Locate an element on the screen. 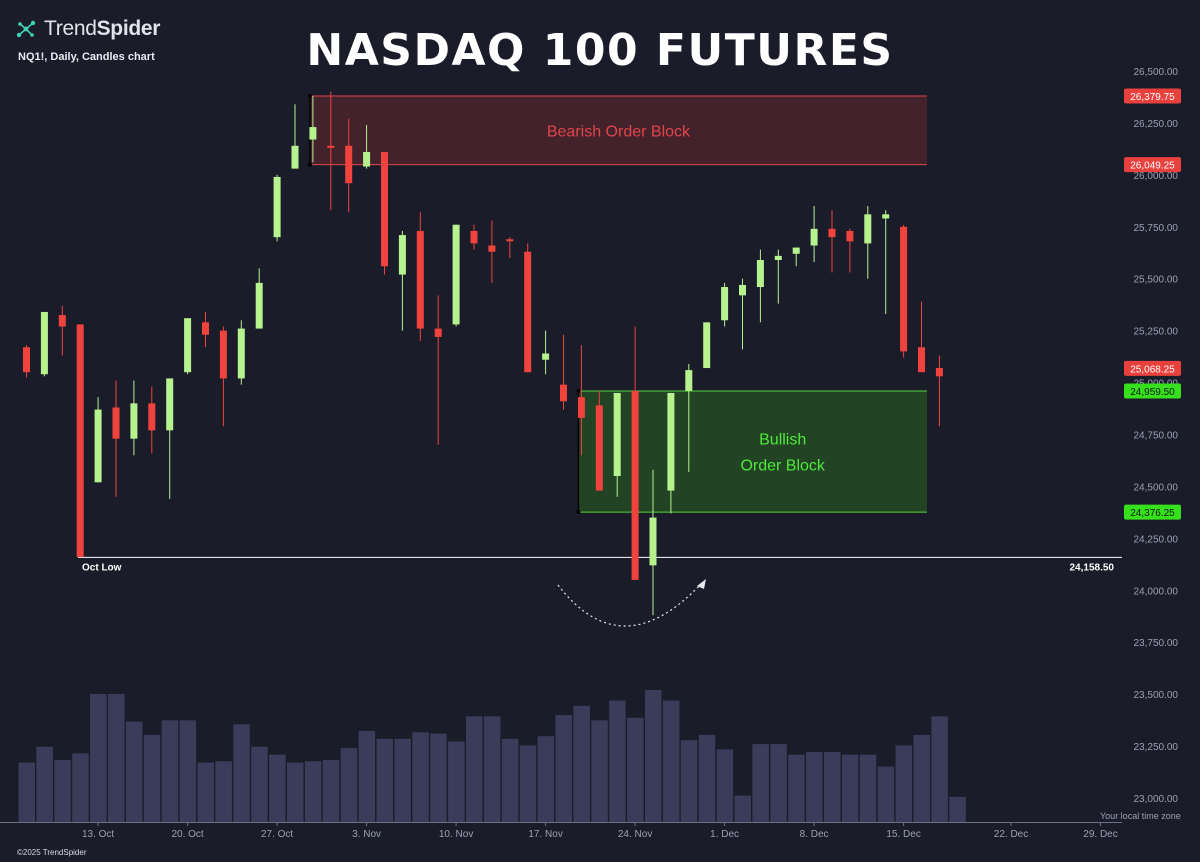 The height and width of the screenshot is (862, 1200). reversal-arrow-path is located at coordinates (630, 604).